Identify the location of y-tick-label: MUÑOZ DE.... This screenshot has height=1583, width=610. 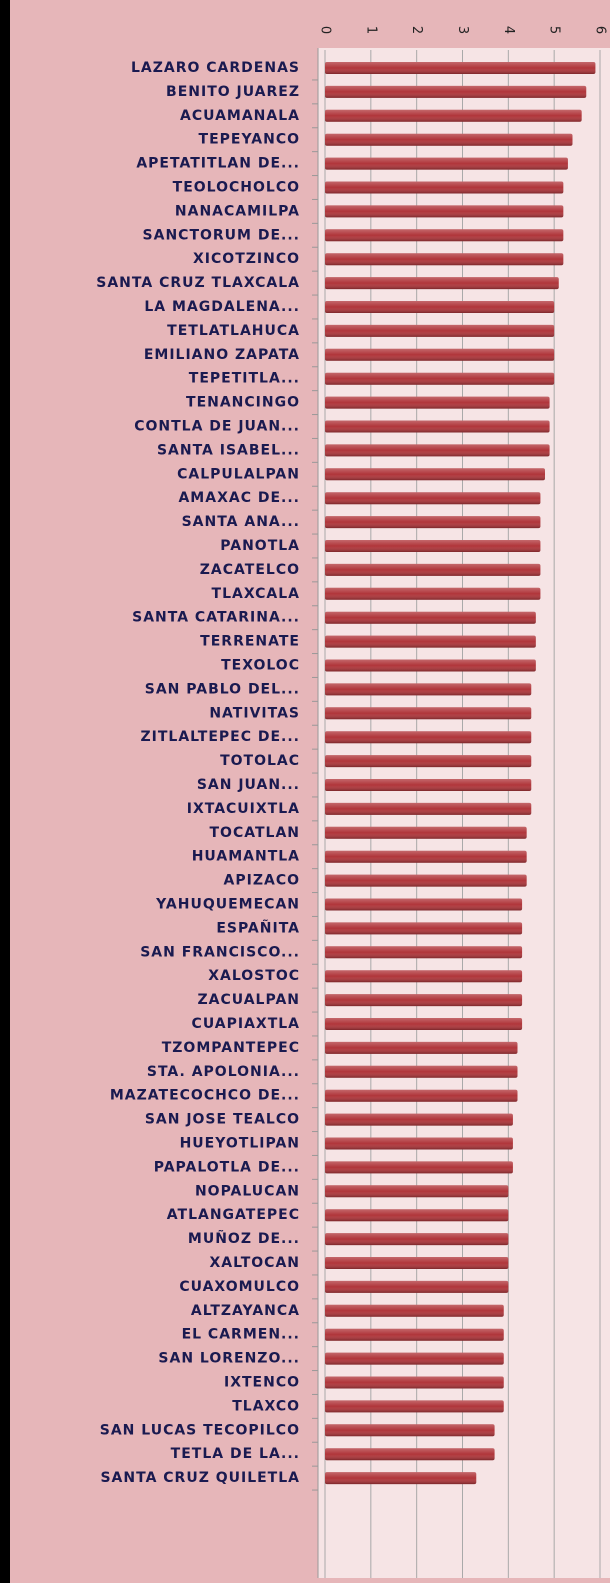
(244, 1238).